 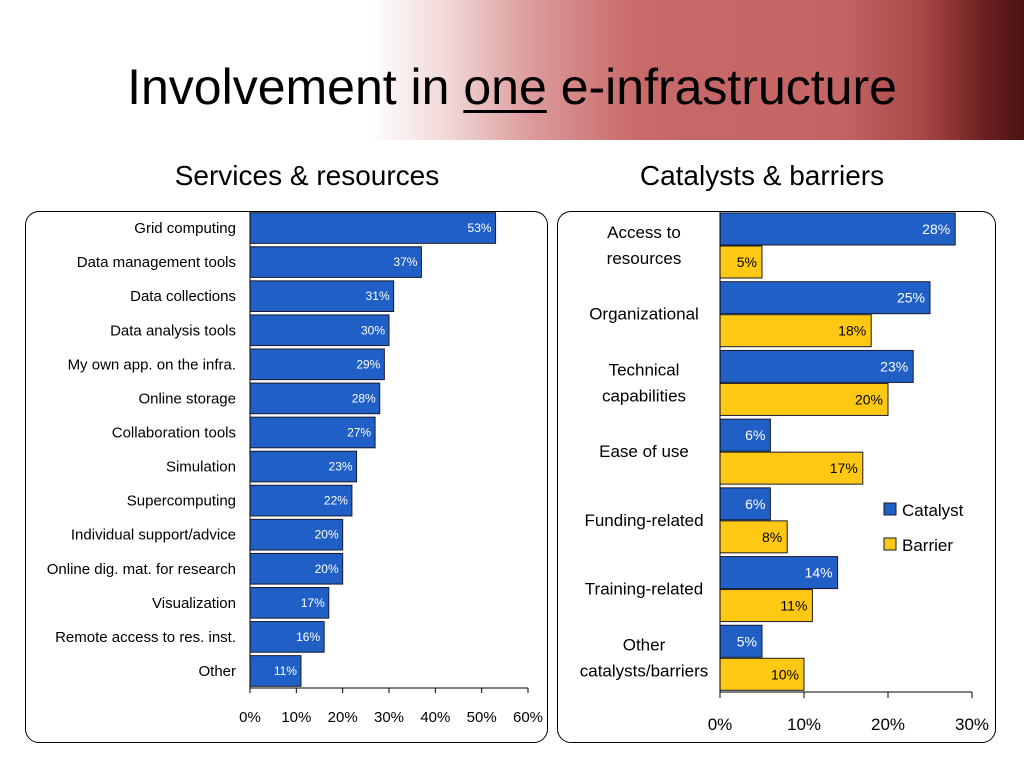 I want to click on barrier-bar-value-label: 8%, so click(x=772, y=537).